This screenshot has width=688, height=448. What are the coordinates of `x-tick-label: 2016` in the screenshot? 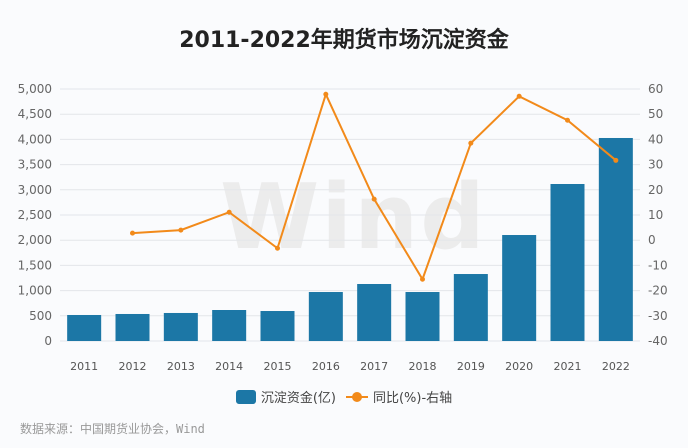 It's located at (326, 366).